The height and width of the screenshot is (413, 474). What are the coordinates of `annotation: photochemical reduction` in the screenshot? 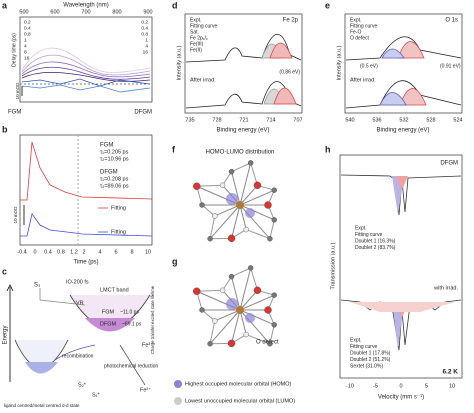 It's located at (131, 366).